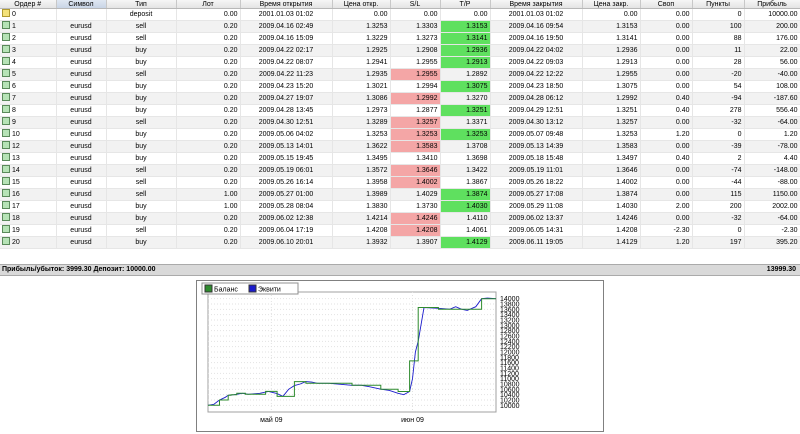 The image size is (800, 434). I want to click on cell-tp: 1.3270, so click(465, 98).